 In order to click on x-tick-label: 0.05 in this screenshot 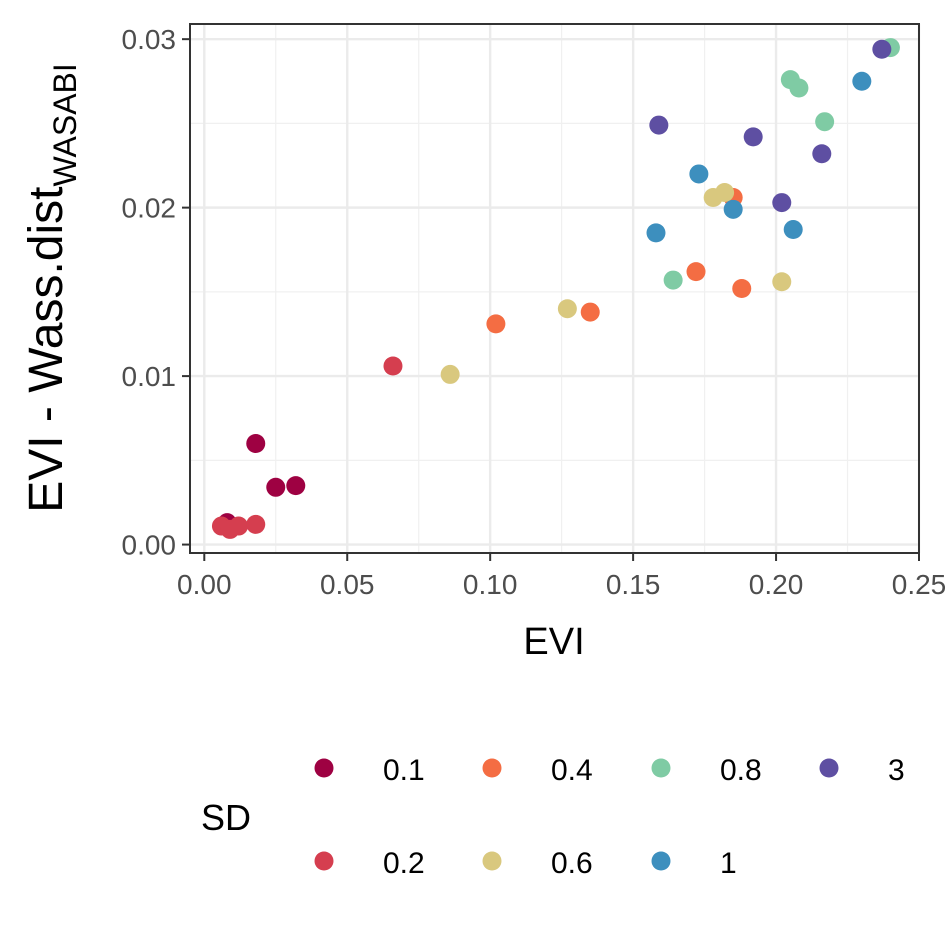, I will do `click(347, 584)`.